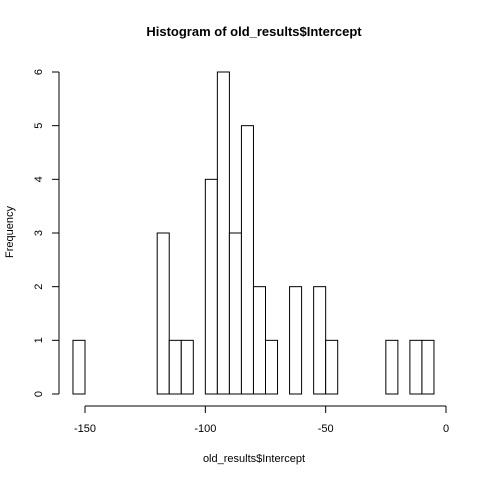  I want to click on x-tick-label: -150, so click(85, 429).